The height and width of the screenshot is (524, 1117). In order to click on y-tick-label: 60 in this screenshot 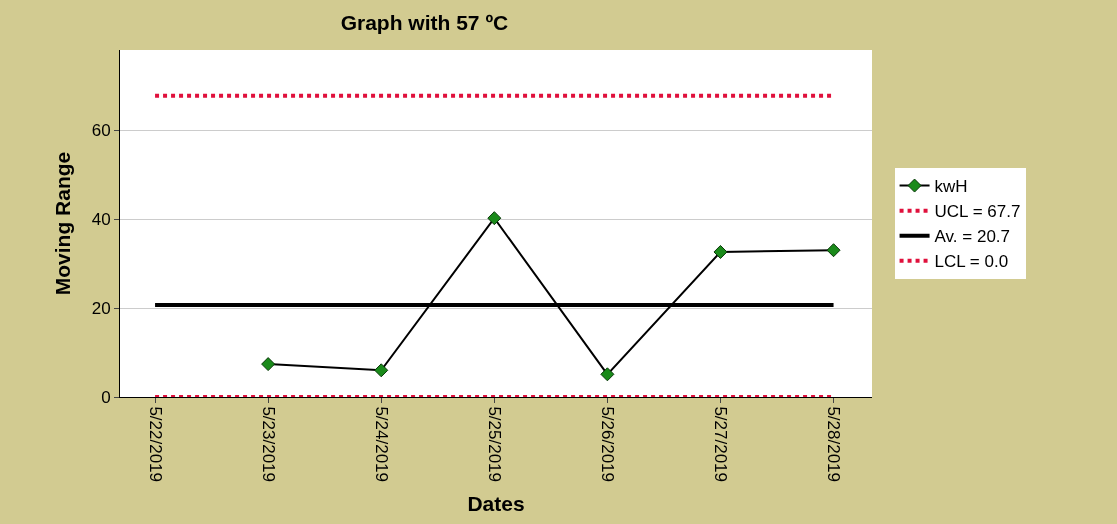, I will do `click(101, 131)`.